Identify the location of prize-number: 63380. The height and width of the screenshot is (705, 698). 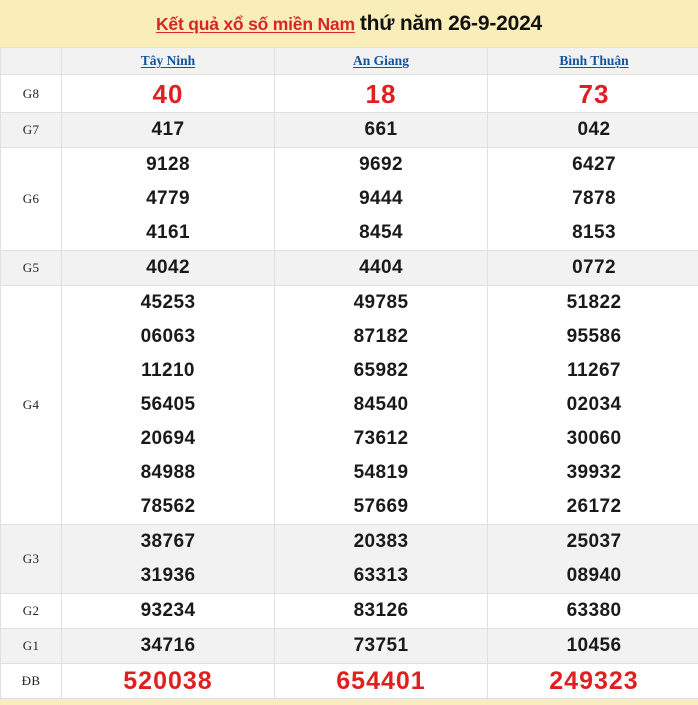
(593, 611).